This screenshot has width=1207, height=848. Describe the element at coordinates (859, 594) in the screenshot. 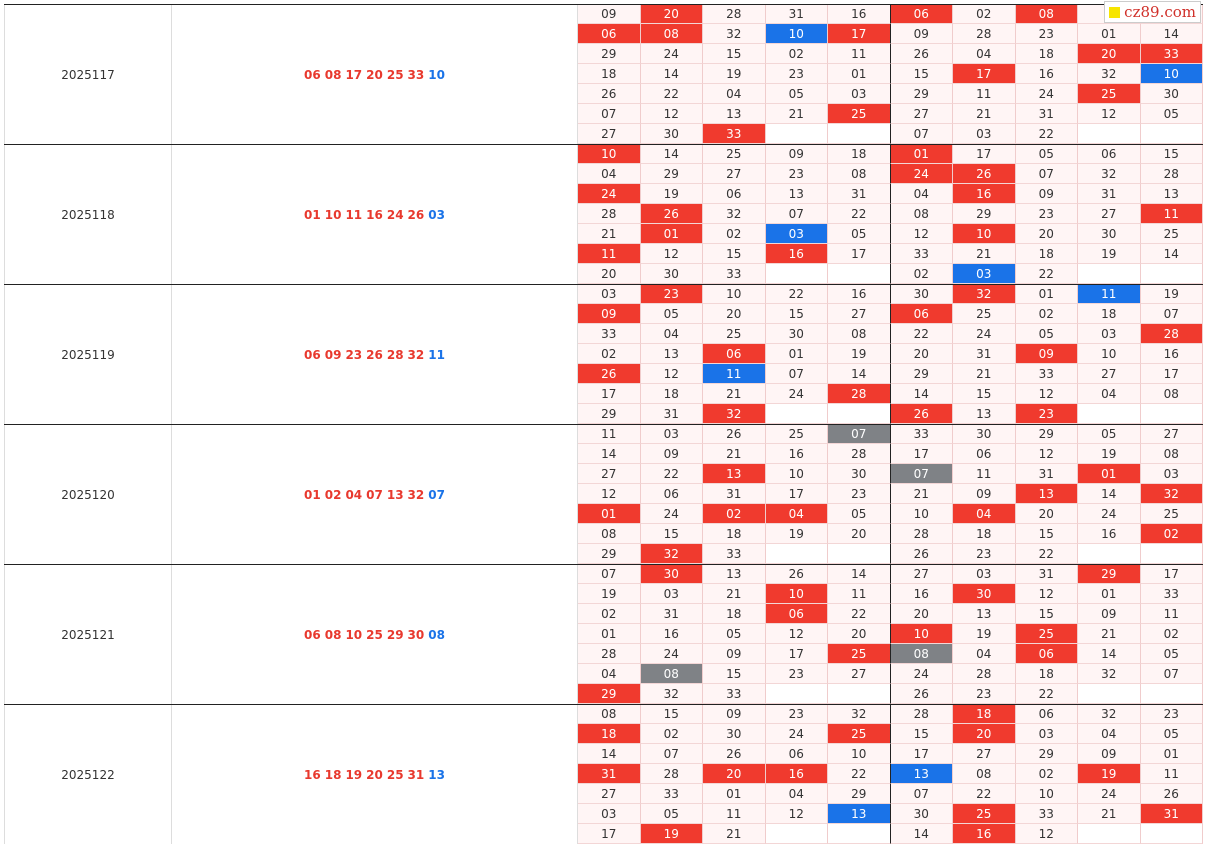

I see `matrix-cell: 11` at that location.